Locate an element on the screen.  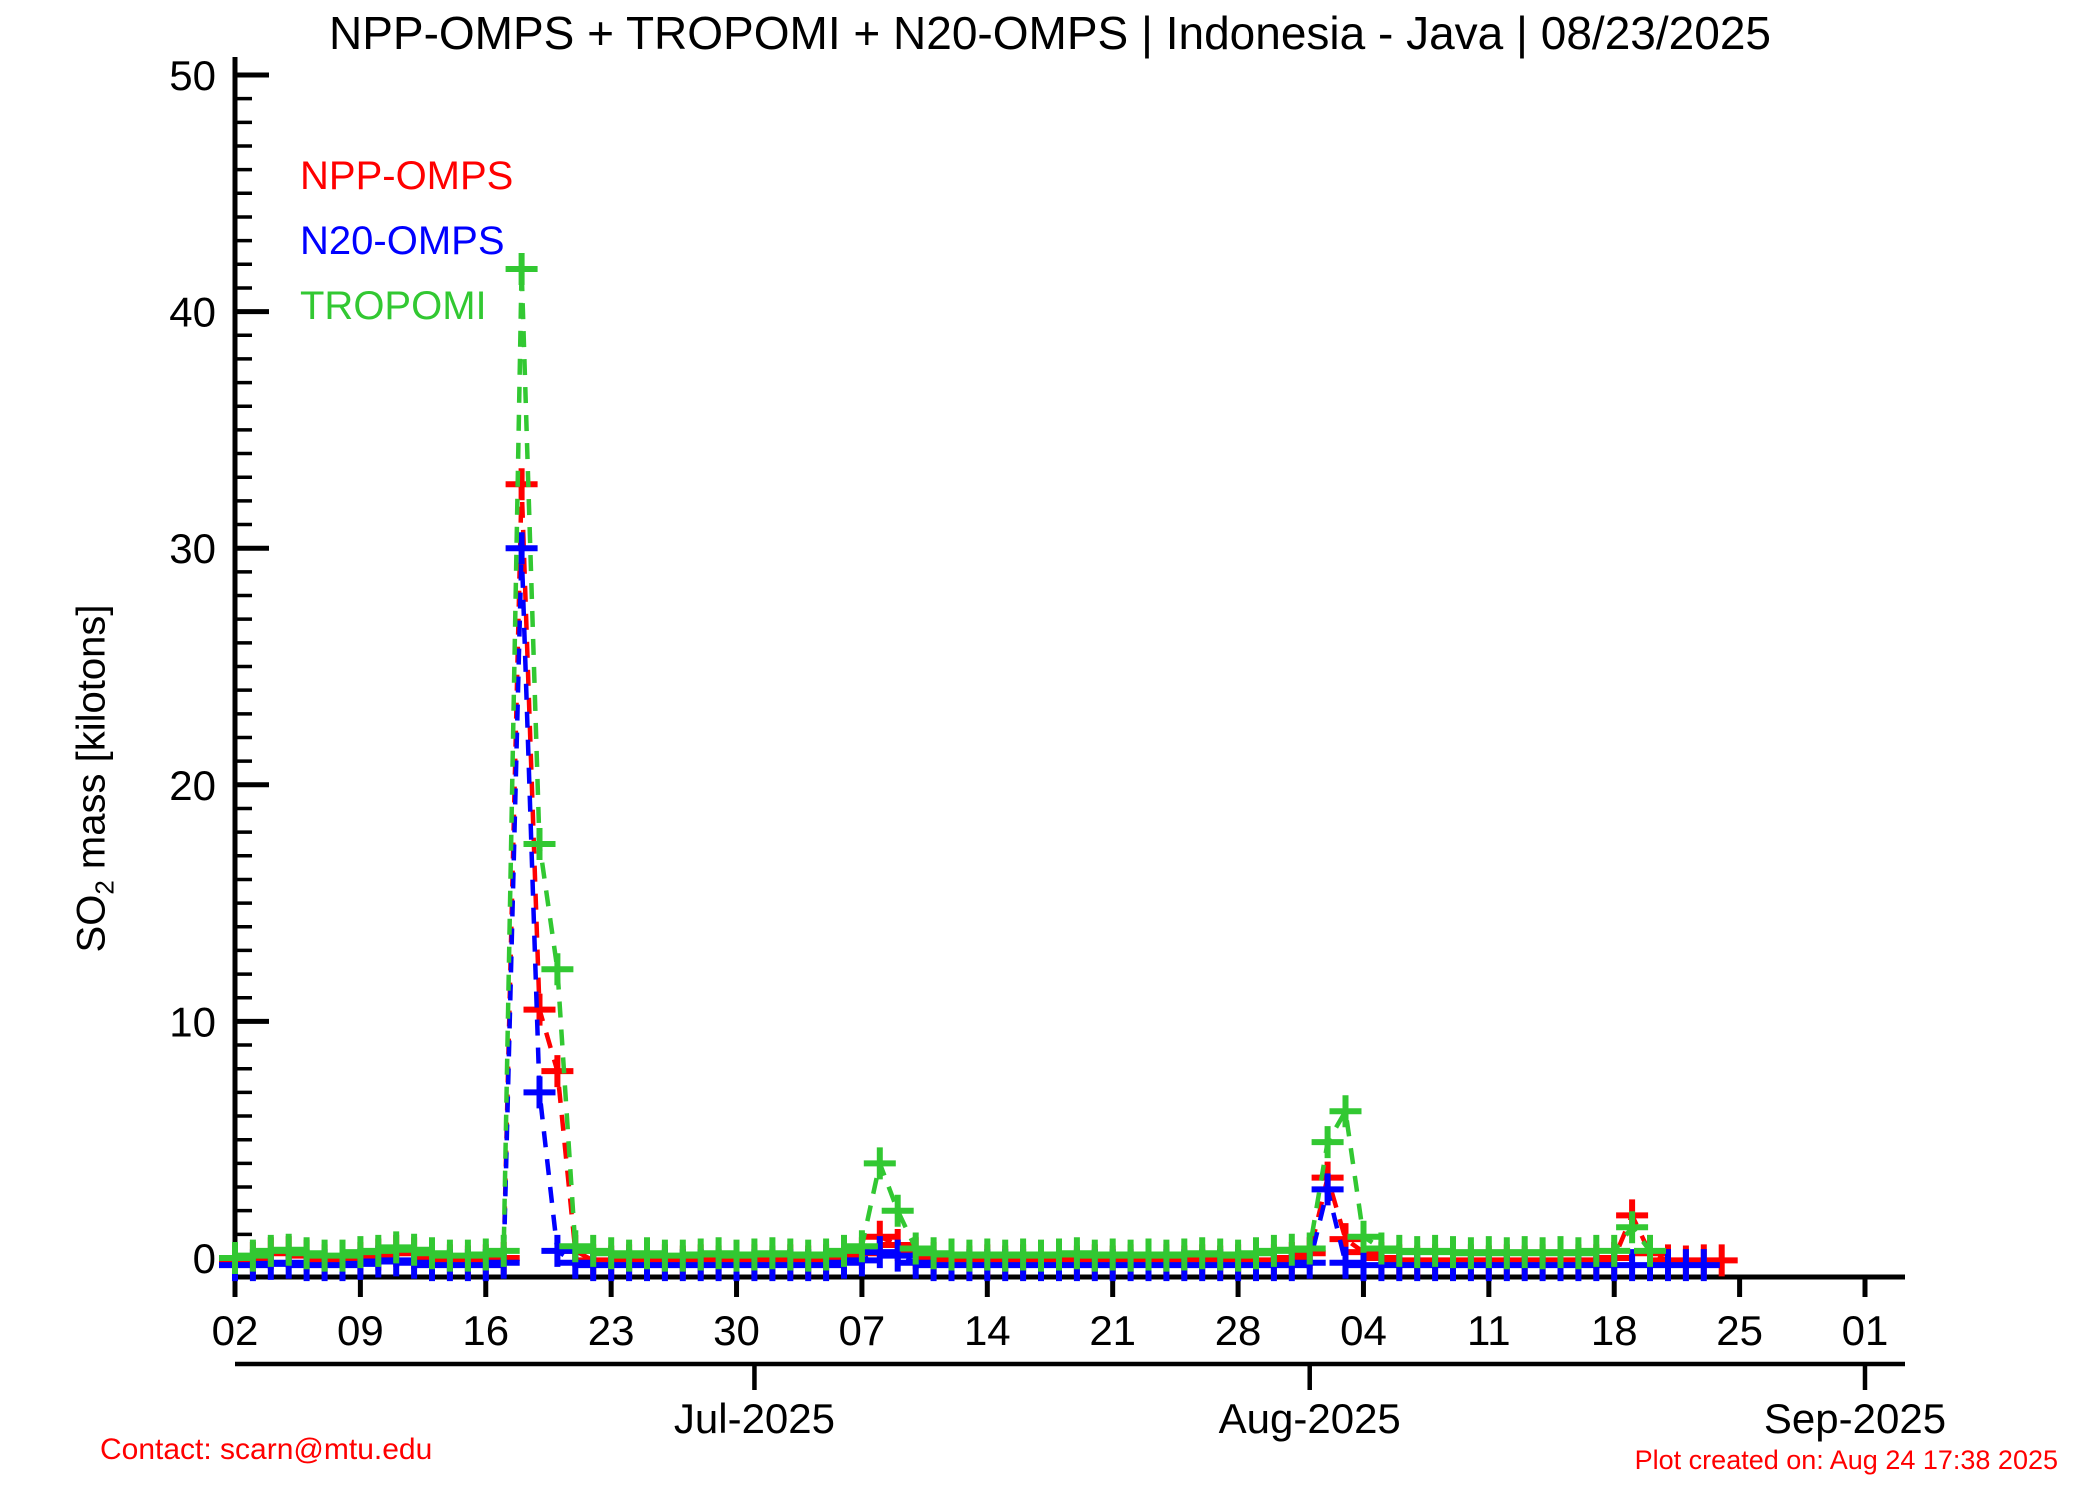
y-tick-label: 10 is located at coordinates (192, 1021).